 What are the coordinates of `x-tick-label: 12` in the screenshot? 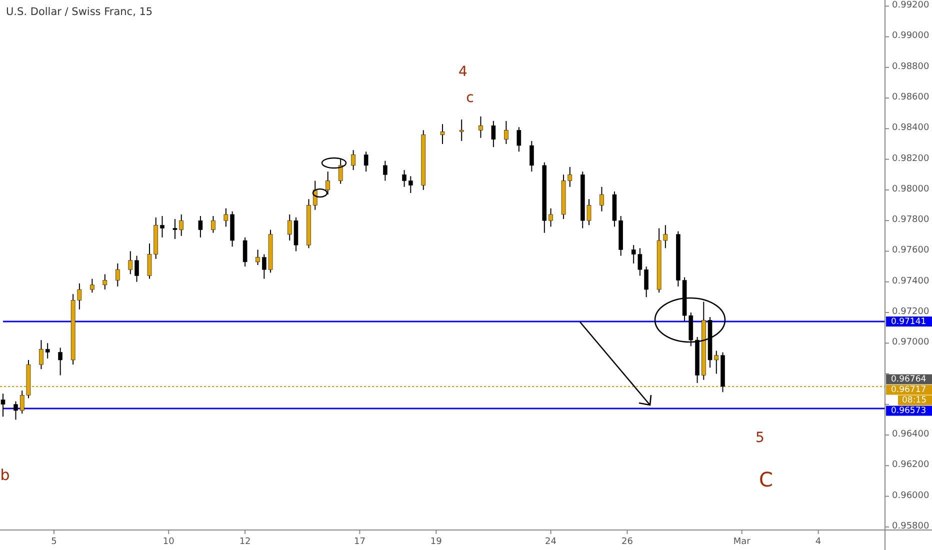 It's located at (245, 542).